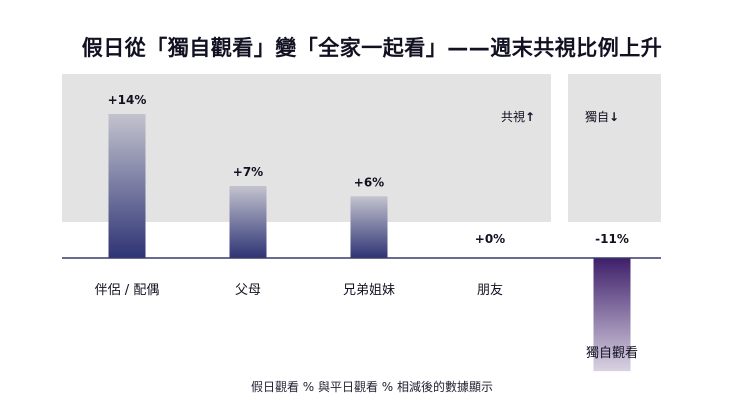 The width and height of the screenshot is (744, 414). I want to click on chart-title: 假日從「獨自觀看」變「全家一起看」——週末共視比例上升, so click(372, 48).